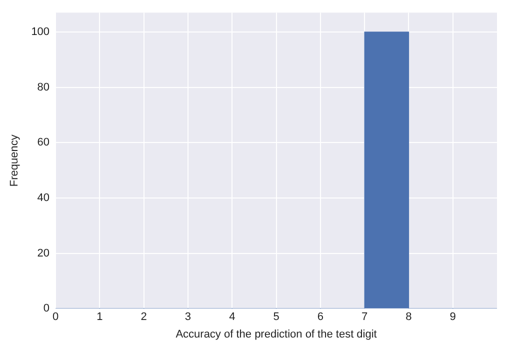 This screenshot has height=349, width=522. What do you see at coordinates (453, 317) in the screenshot?
I see `x-tick-label: 9` at bounding box center [453, 317].